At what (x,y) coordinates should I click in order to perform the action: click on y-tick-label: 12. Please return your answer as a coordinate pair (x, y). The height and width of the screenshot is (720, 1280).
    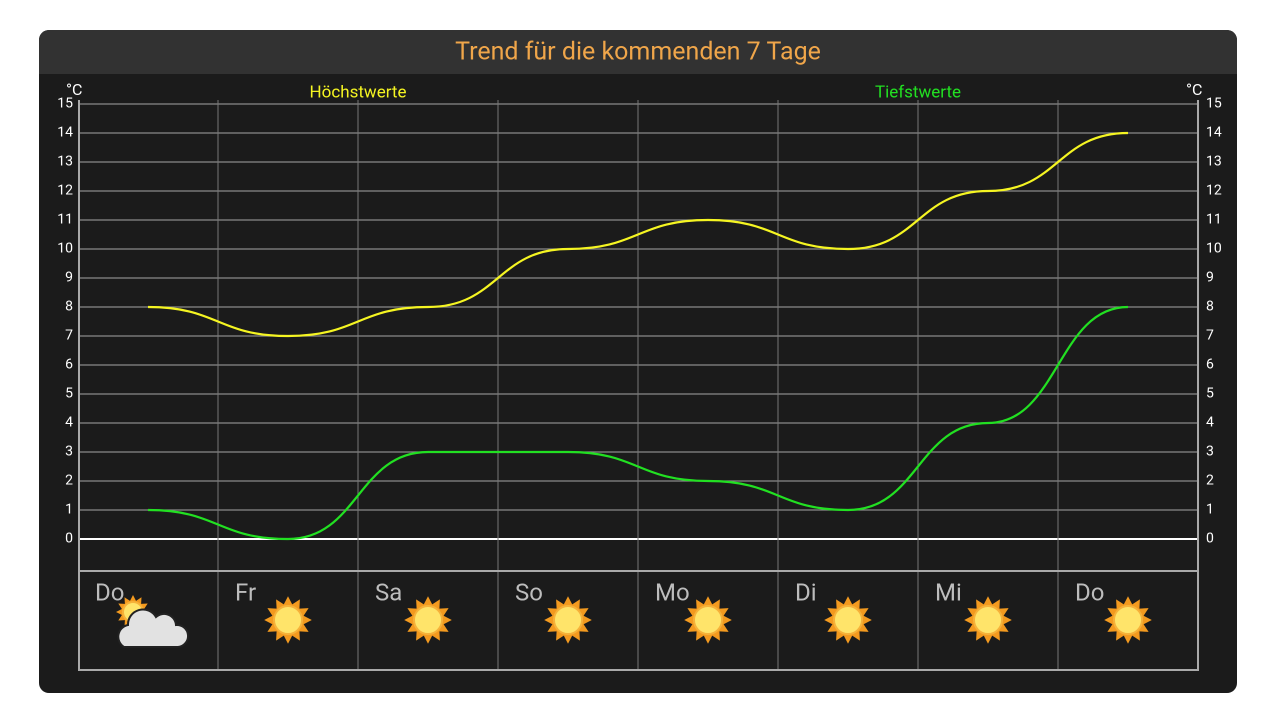
    Looking at the image, I should click on (65, 191).